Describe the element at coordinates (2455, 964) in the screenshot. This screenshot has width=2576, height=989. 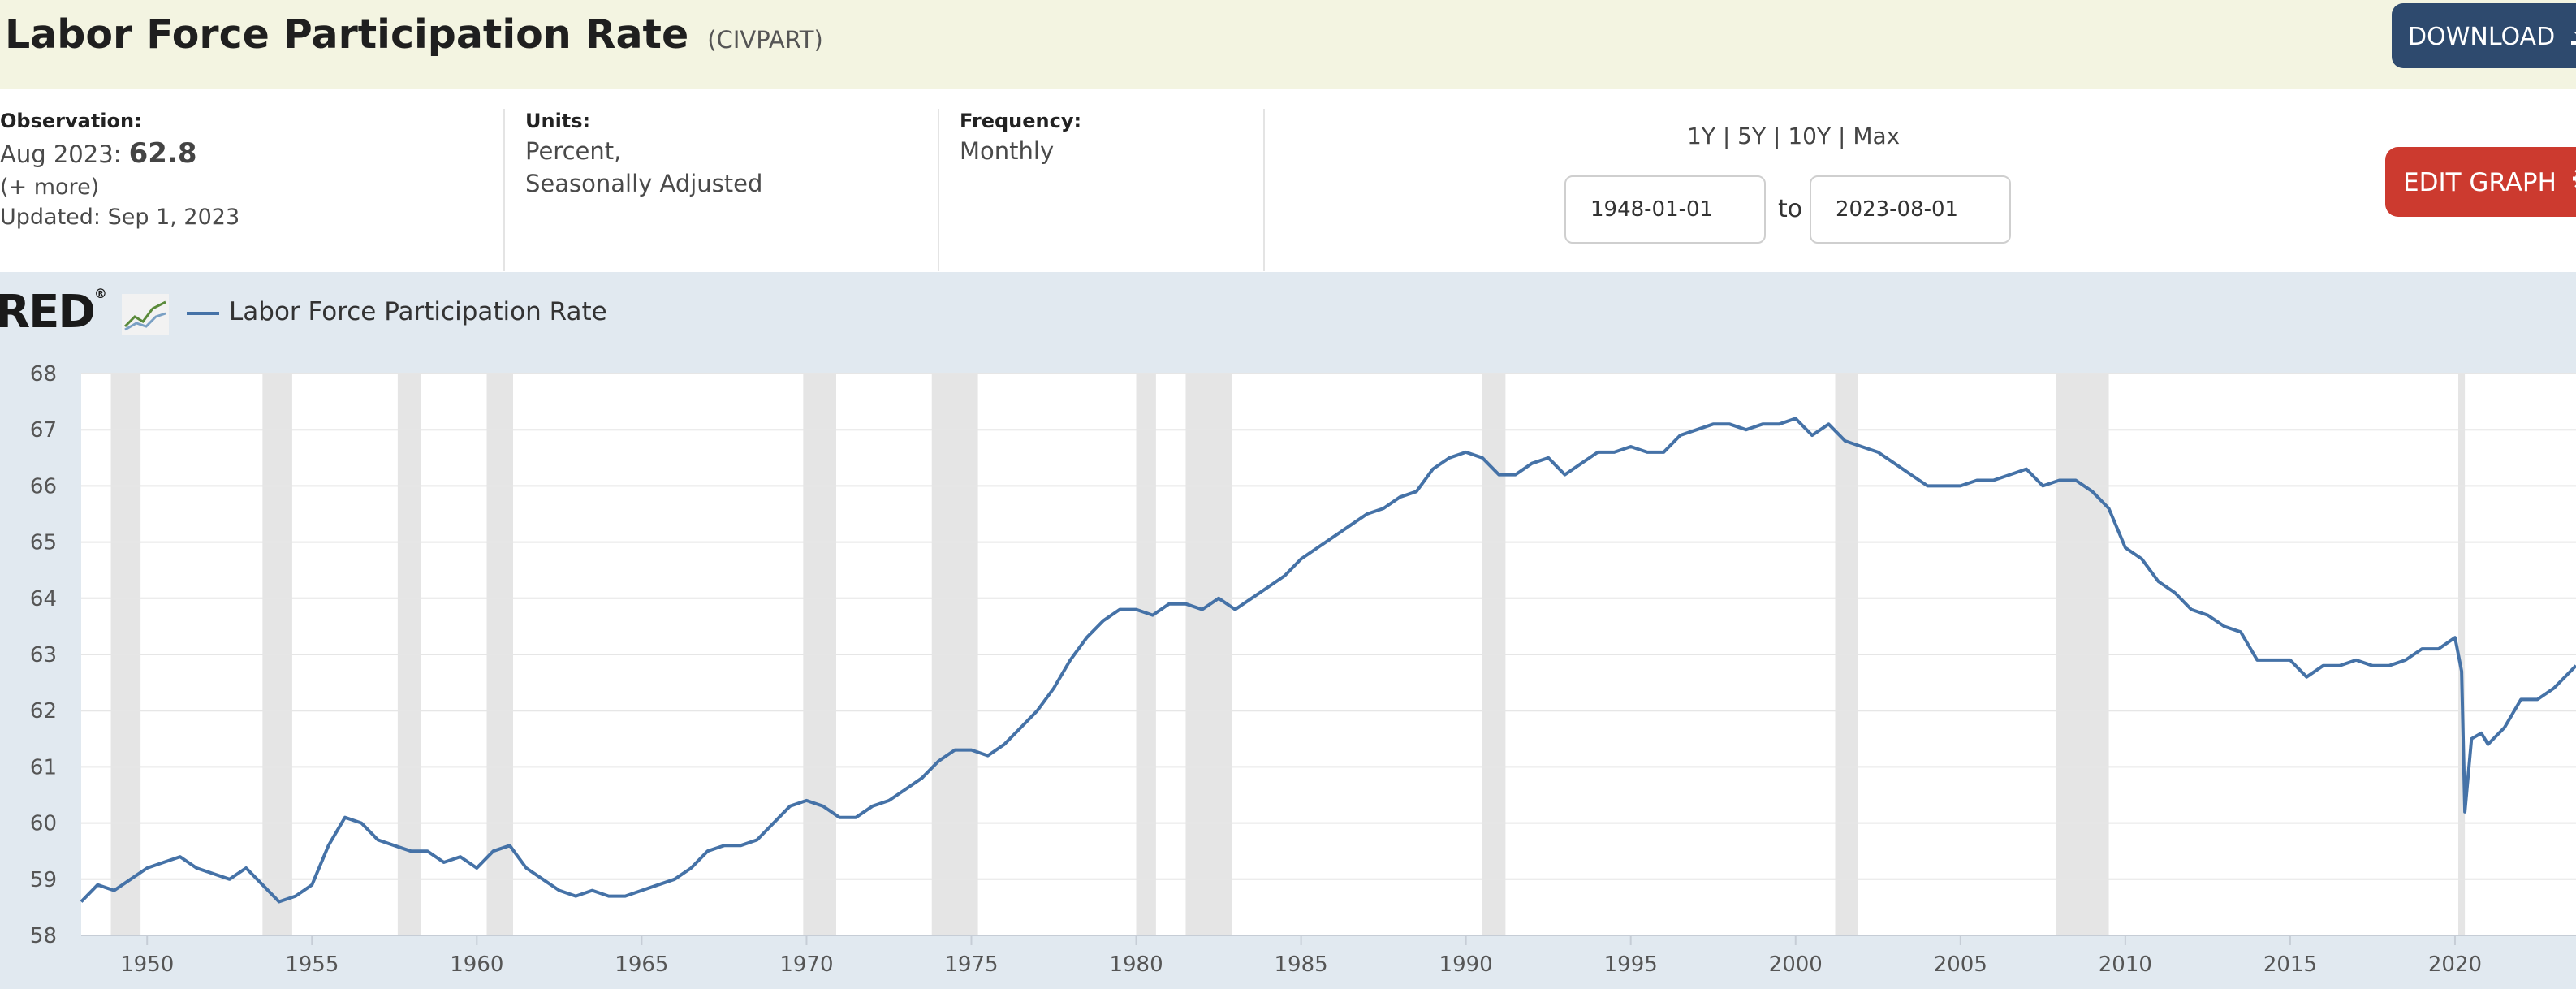
I see `x-tick-label: 2020` at that location.